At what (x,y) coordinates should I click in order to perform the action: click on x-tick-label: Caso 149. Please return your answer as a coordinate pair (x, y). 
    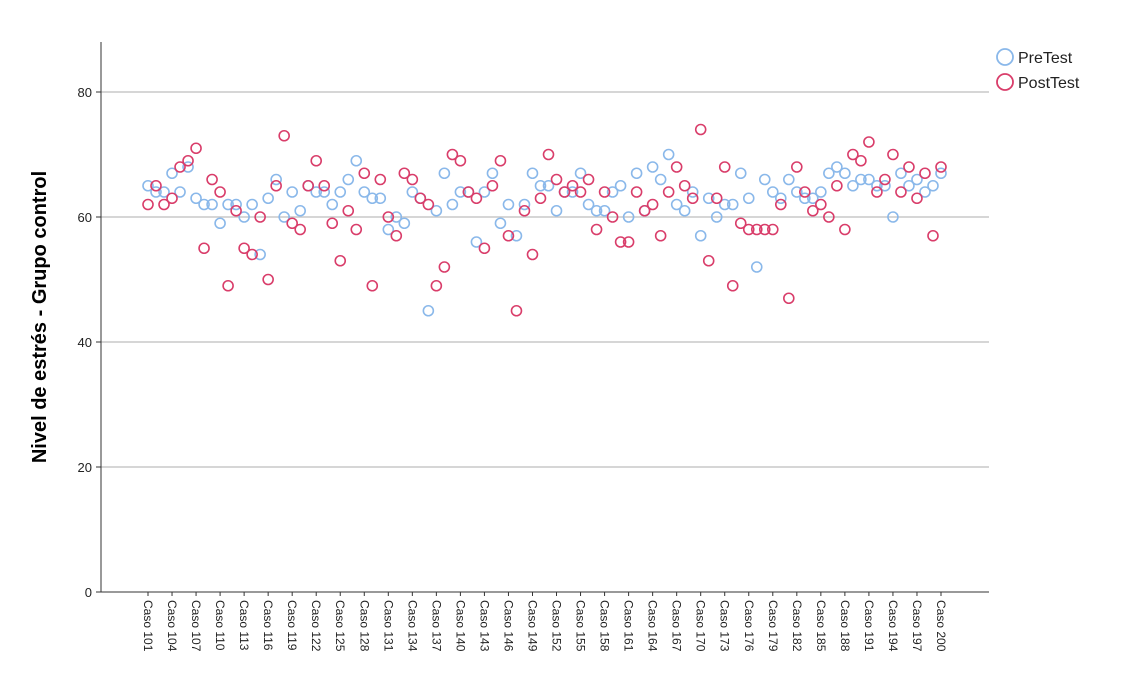
    Looking at the image, I should click on (532, 626).